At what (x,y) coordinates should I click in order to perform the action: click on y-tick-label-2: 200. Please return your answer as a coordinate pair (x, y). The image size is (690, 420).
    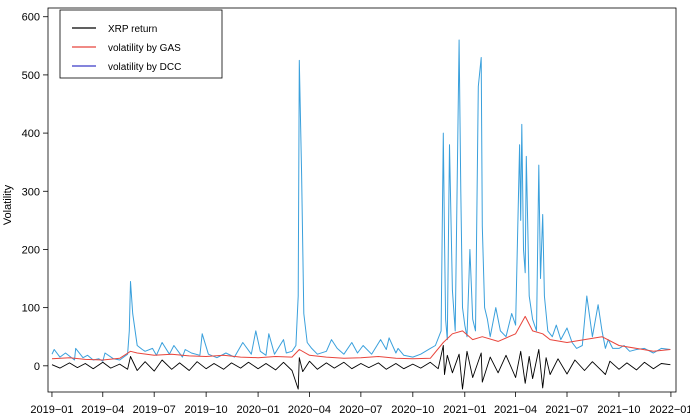
    Looking at the image, I should click on (31, 250).